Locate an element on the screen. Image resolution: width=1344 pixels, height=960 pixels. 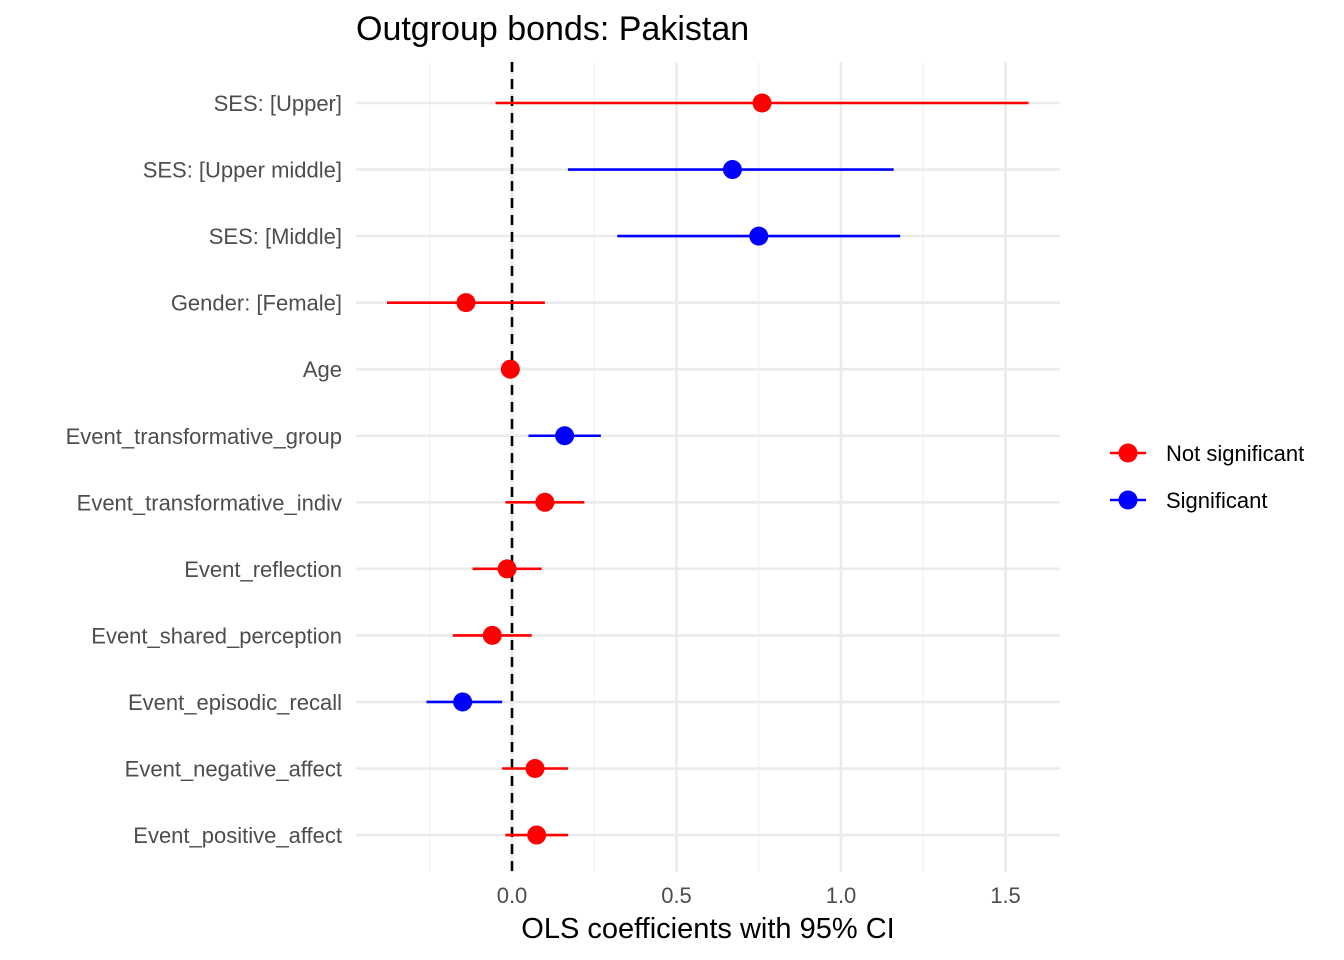
x-tick-label: 1.0 is located at coordinates (841, 895).